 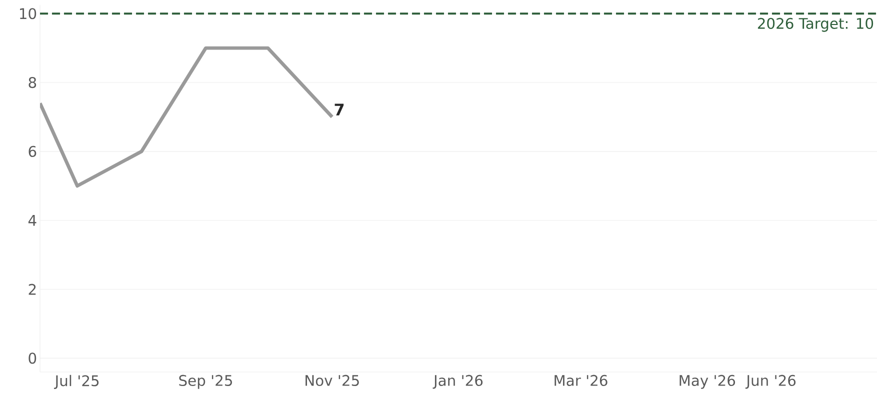 I want to click on y-tick-label: 10, so click(x=28, y=14).